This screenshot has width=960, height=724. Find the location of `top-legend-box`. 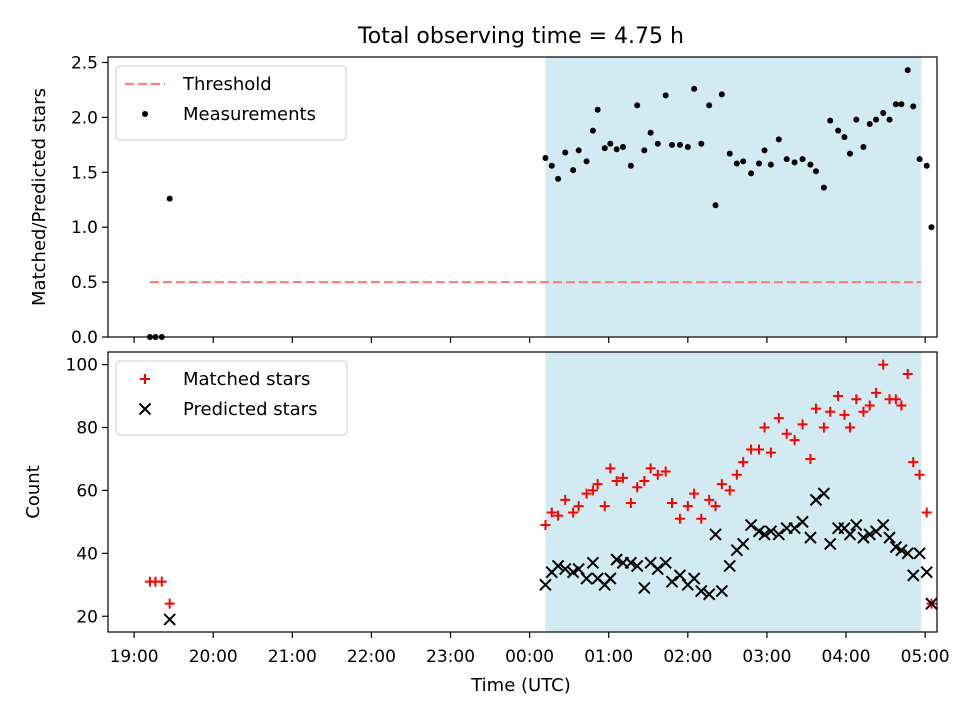

top-legend-box is located at coordinates (231, 103).